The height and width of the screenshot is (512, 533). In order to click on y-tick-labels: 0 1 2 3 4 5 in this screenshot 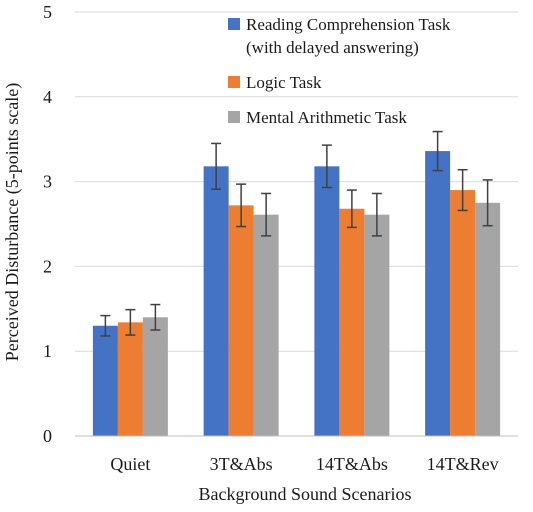, I will do `click(47, 224)`.